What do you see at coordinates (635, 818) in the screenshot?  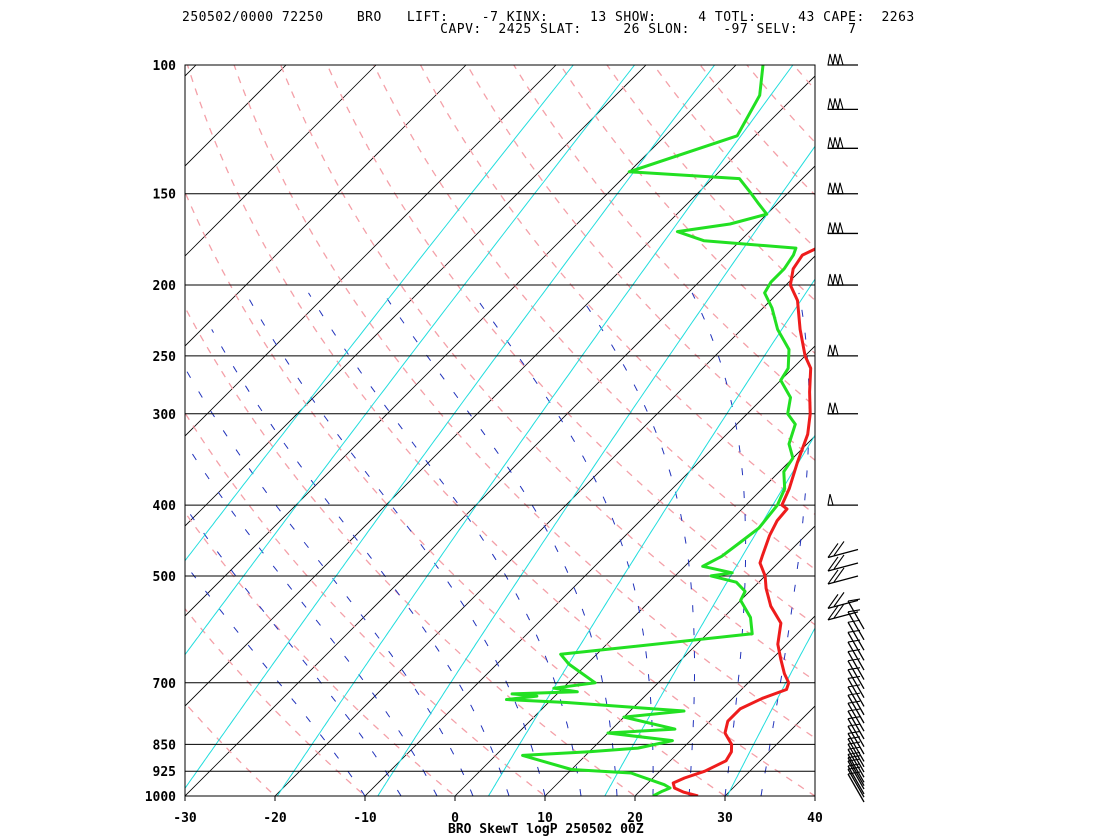 I see `temperature-tick-label: 20` at bounding box center [635, 818].